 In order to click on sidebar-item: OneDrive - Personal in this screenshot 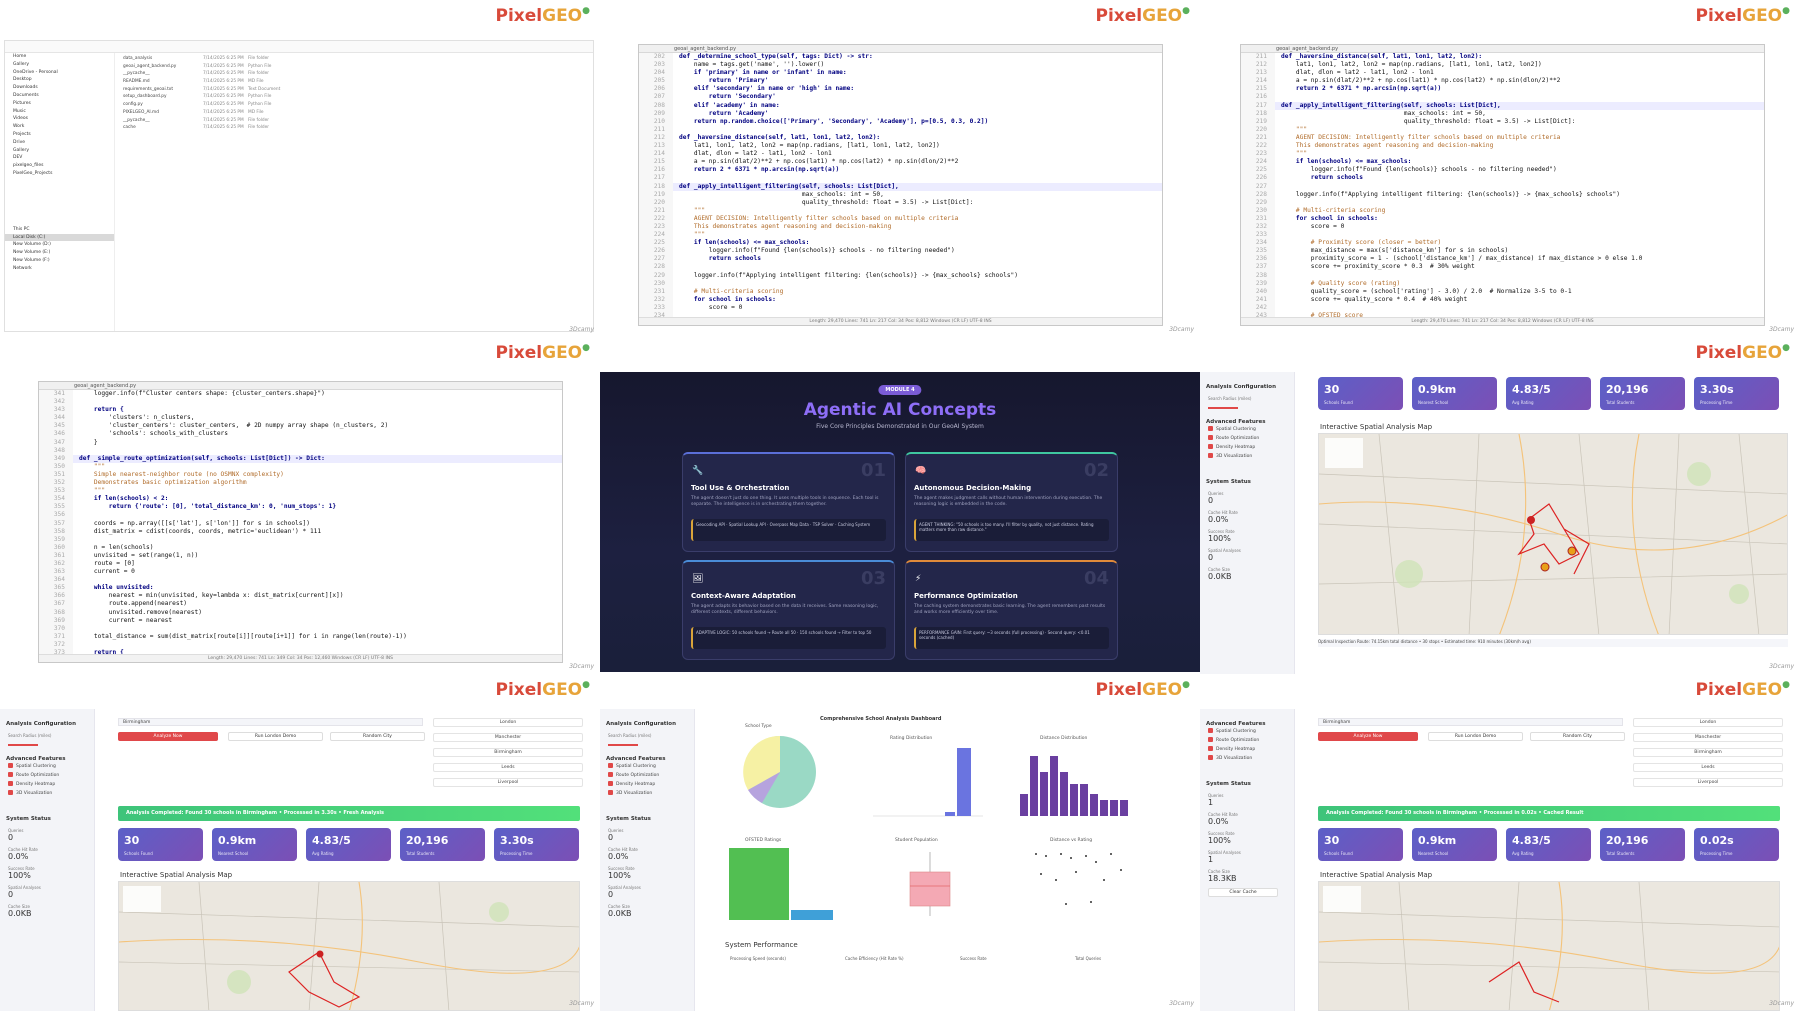, I will do `click(35, 72)`.